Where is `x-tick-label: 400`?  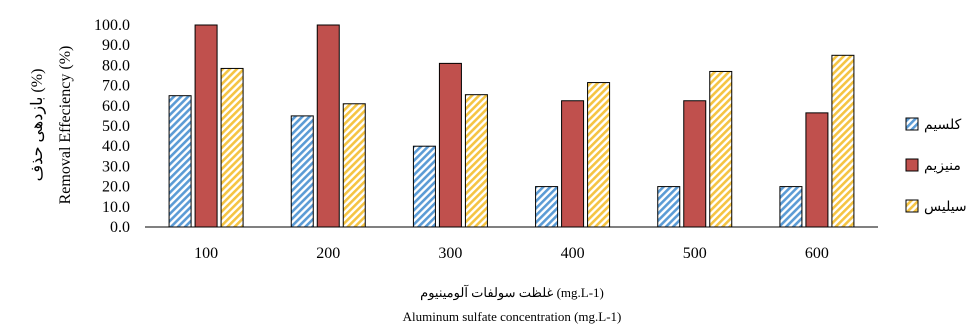 x-tick-label: 400 is located at coordinates (573, 253).